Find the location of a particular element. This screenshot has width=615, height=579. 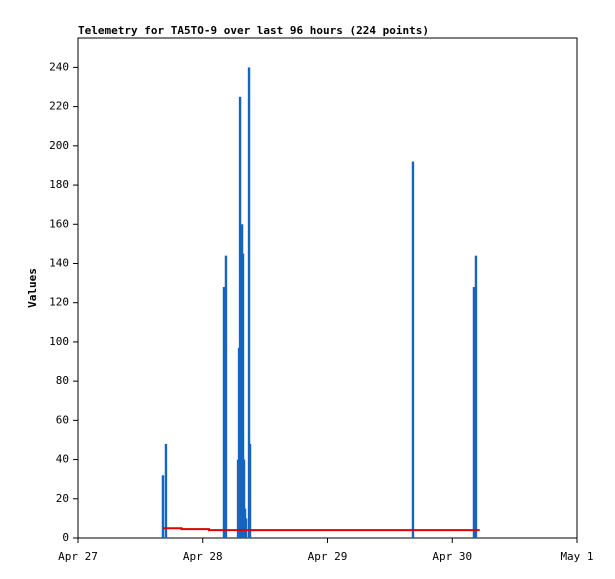

y-tick-label: 20 is located at coordinates (62, 498).